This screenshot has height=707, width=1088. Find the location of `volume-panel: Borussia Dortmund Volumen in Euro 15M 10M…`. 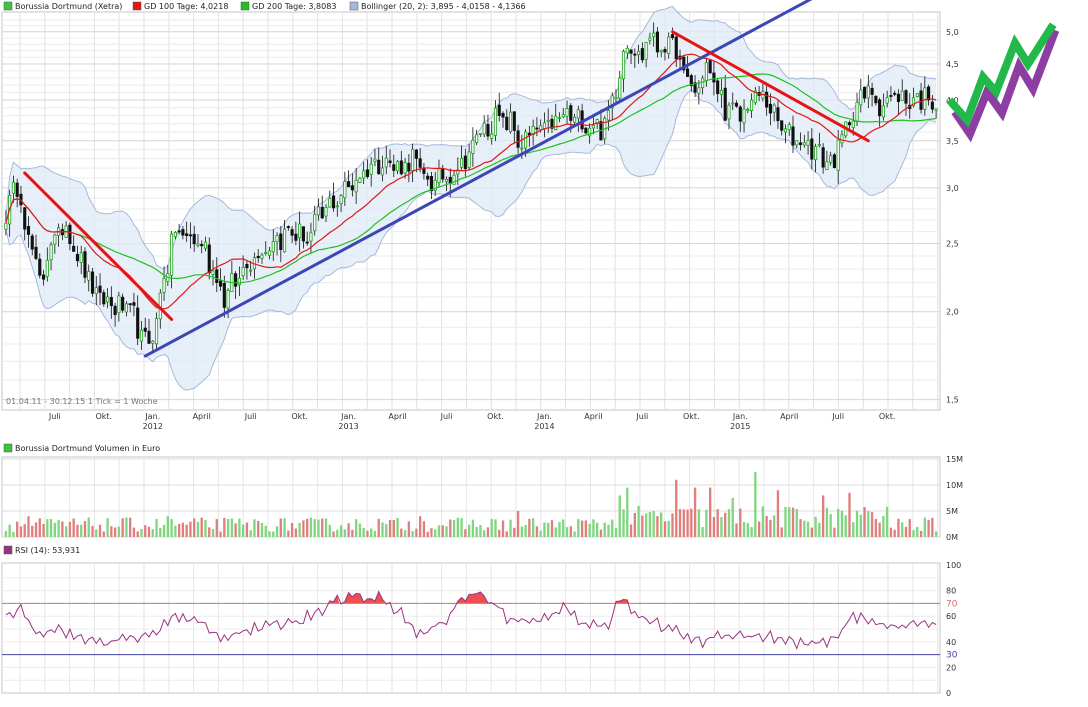

volume-panel: Borussia Dortmund Volumen in Euro 15M 10M… is located at coordinates (482, 492).